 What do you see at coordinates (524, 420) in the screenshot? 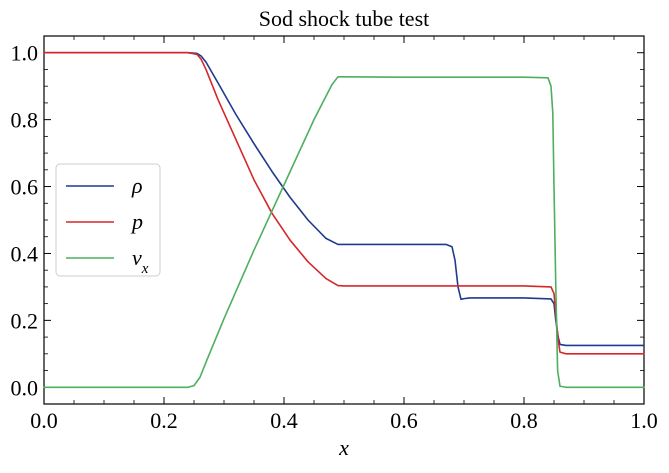
I see `x-tick-label: 0.8` at bounding box center [524, 420].